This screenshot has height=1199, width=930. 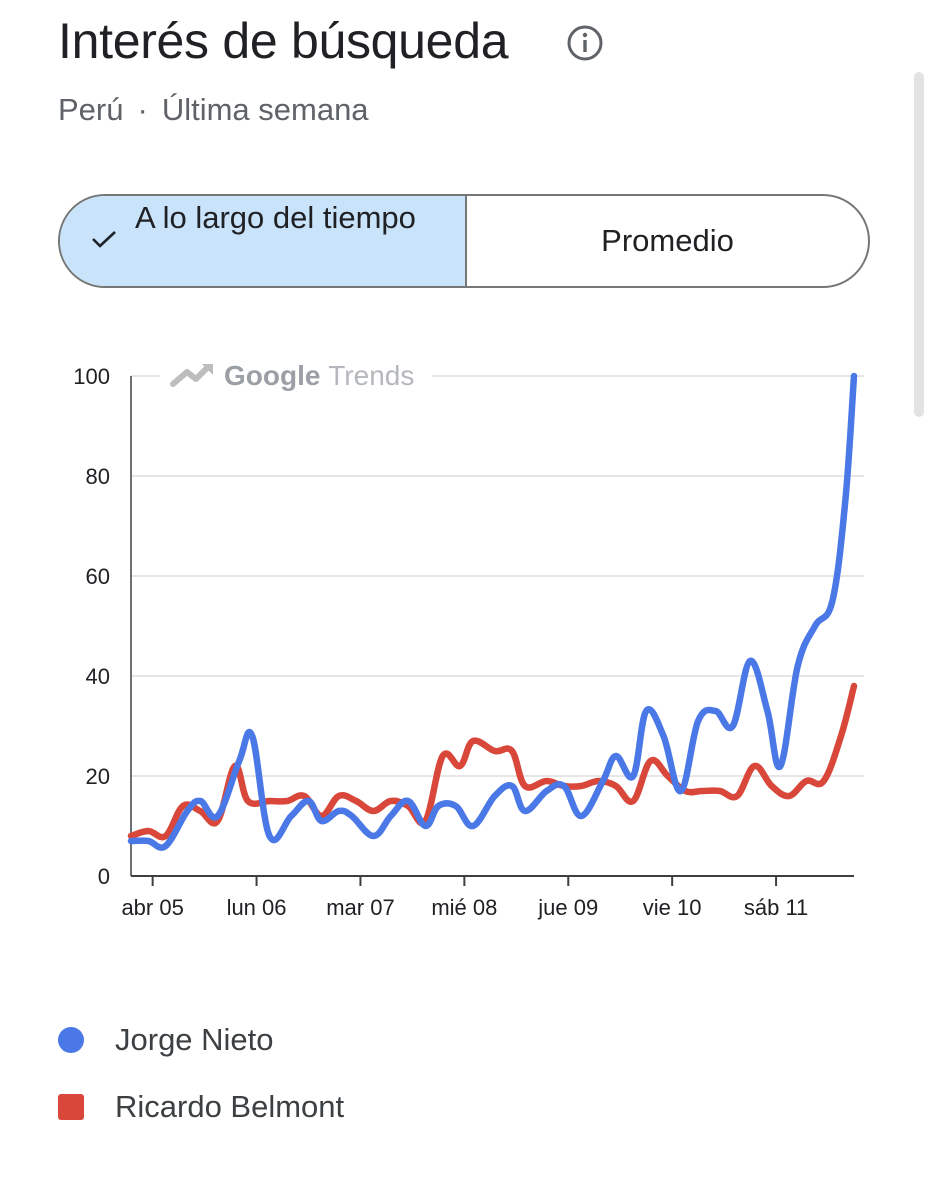 I want to click on series-line-ricardo-belmont, so click(x=492, y=761).